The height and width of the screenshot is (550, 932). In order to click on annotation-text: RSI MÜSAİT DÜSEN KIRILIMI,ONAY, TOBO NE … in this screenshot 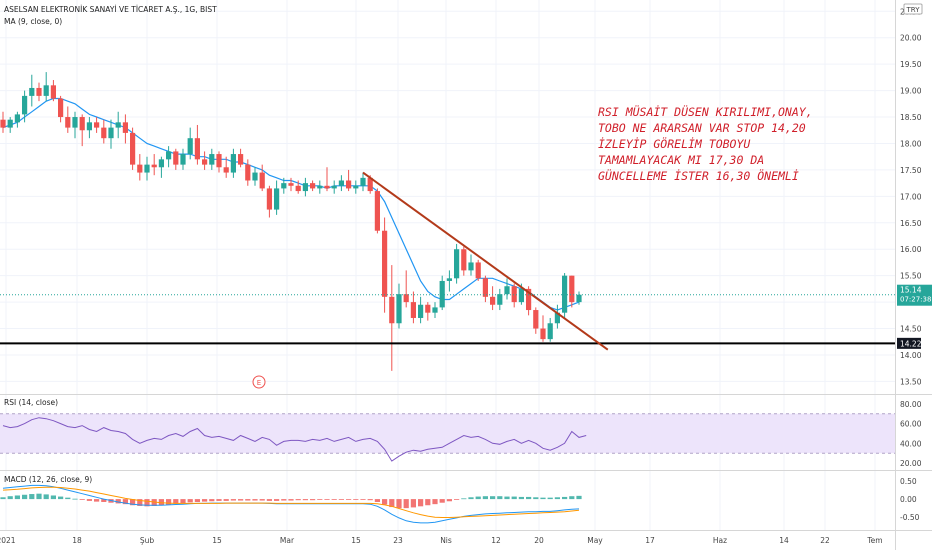, I will do `click(705, 143)`.